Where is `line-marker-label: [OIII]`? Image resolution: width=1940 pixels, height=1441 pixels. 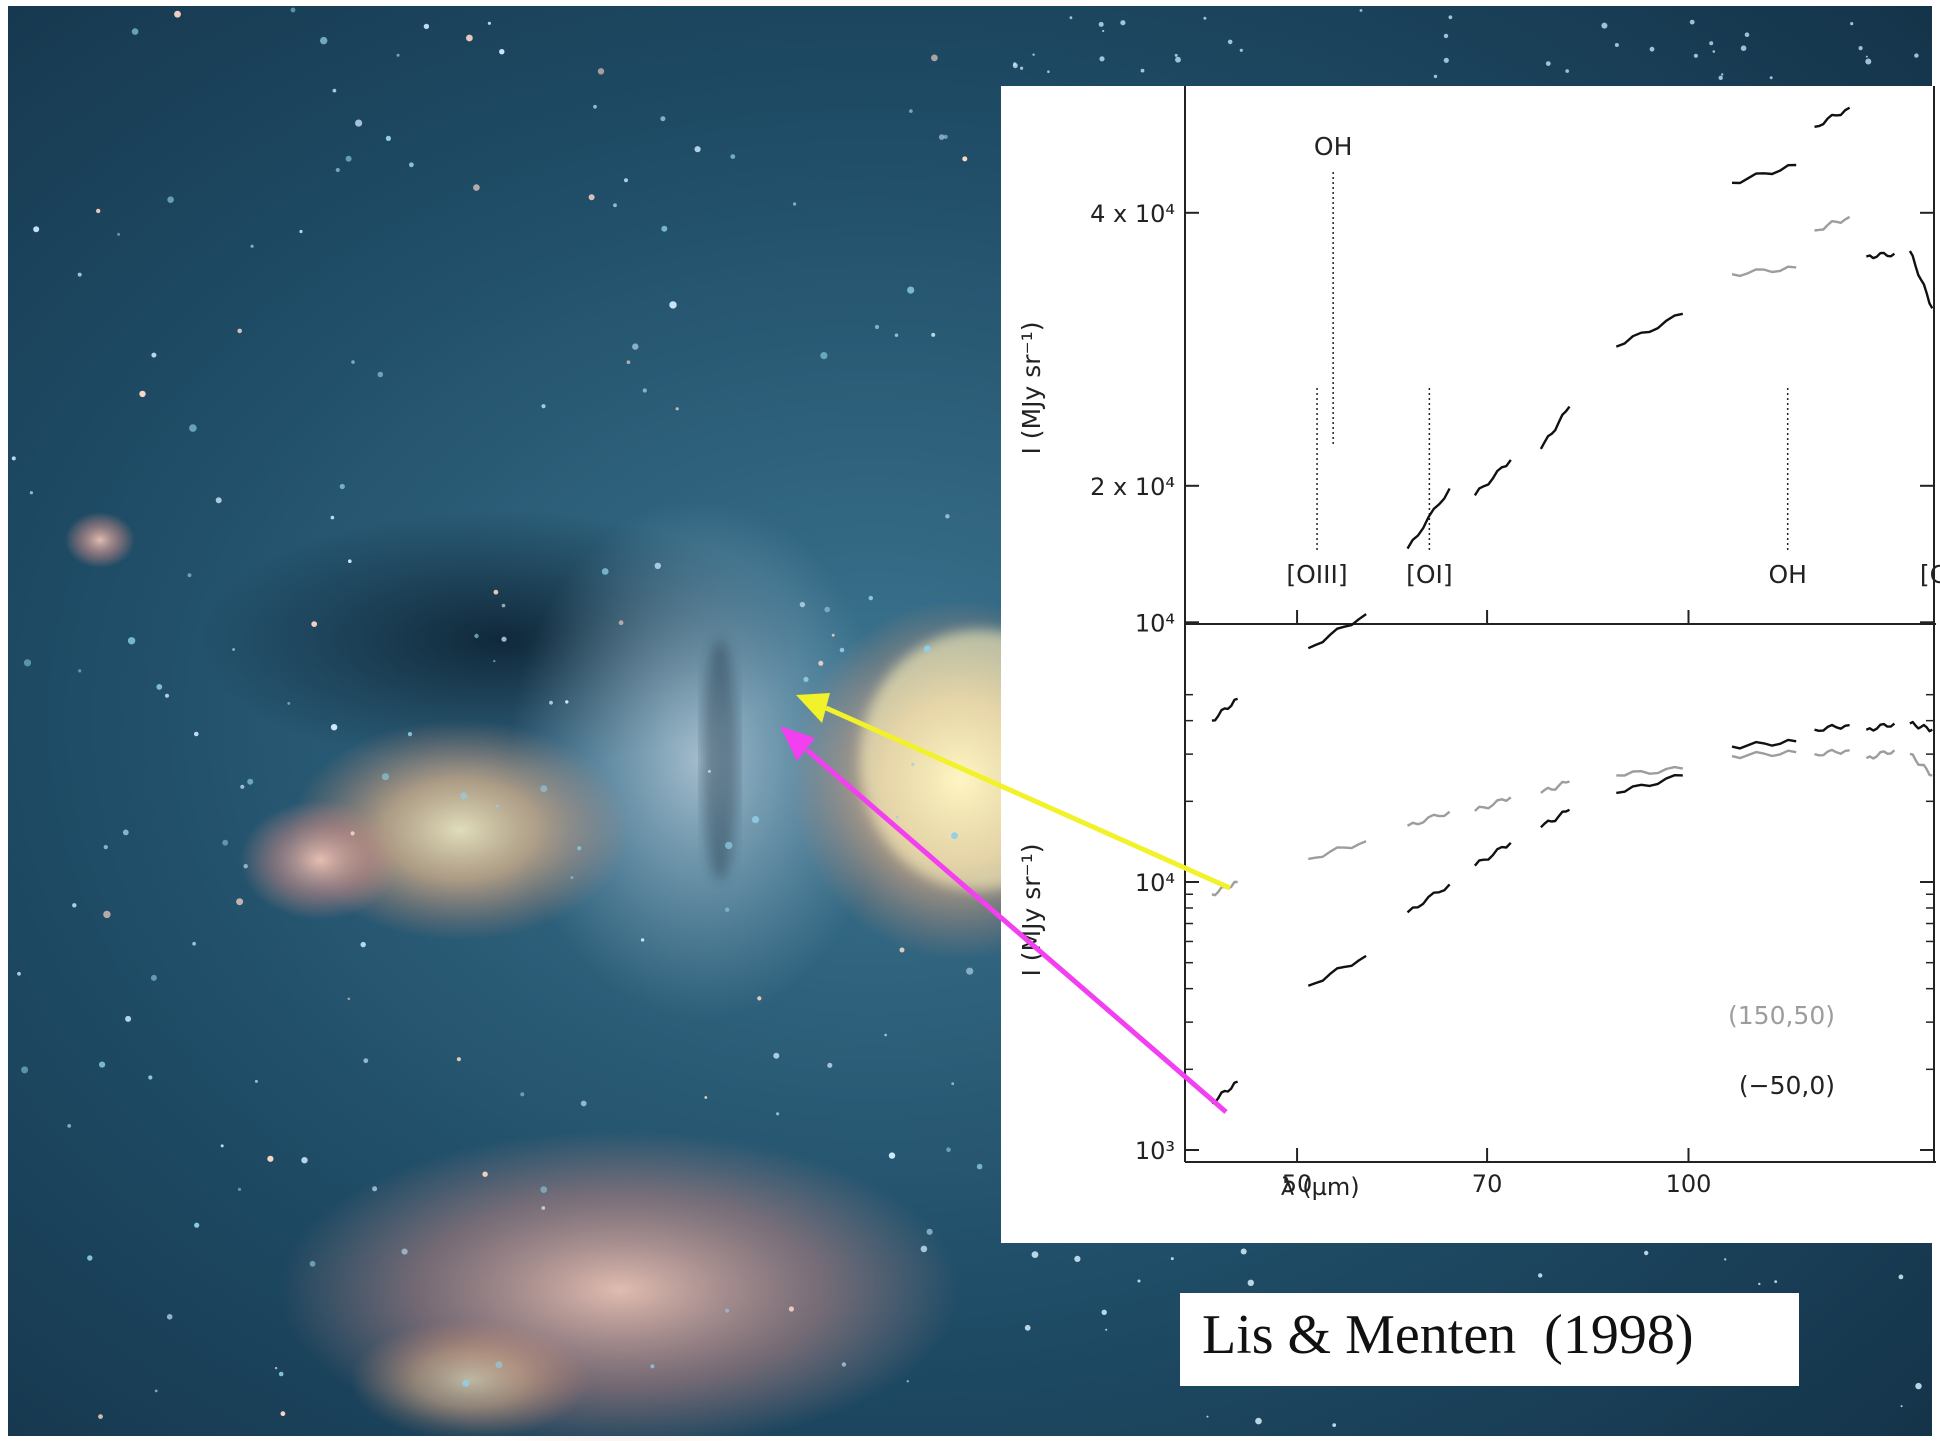 line-marker-label: [OIII] is located at coordinates (1316, 574).